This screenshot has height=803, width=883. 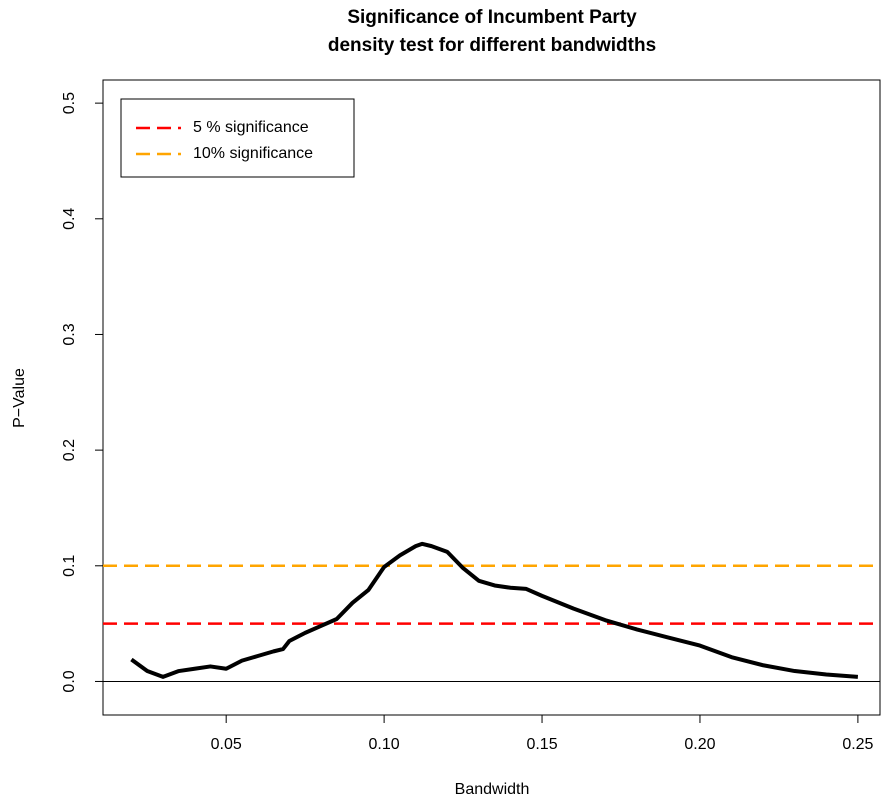 I want to click on x-axis-label: Bandwidth, so click(x=492, y=789).